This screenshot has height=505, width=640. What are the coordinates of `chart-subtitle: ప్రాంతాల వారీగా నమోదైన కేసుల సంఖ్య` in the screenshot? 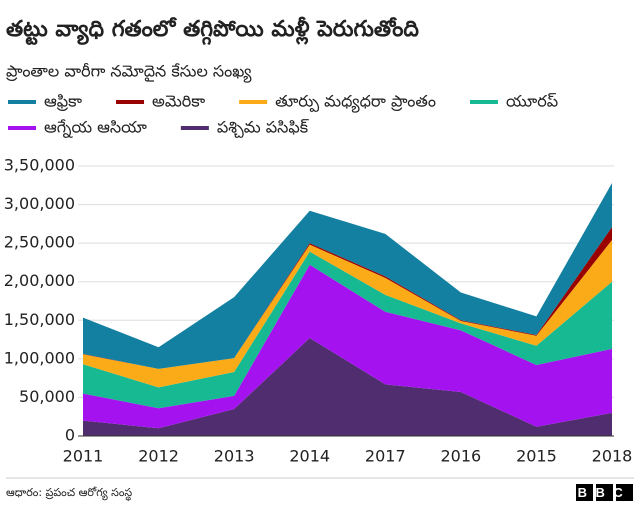 It's located at (128, 73).